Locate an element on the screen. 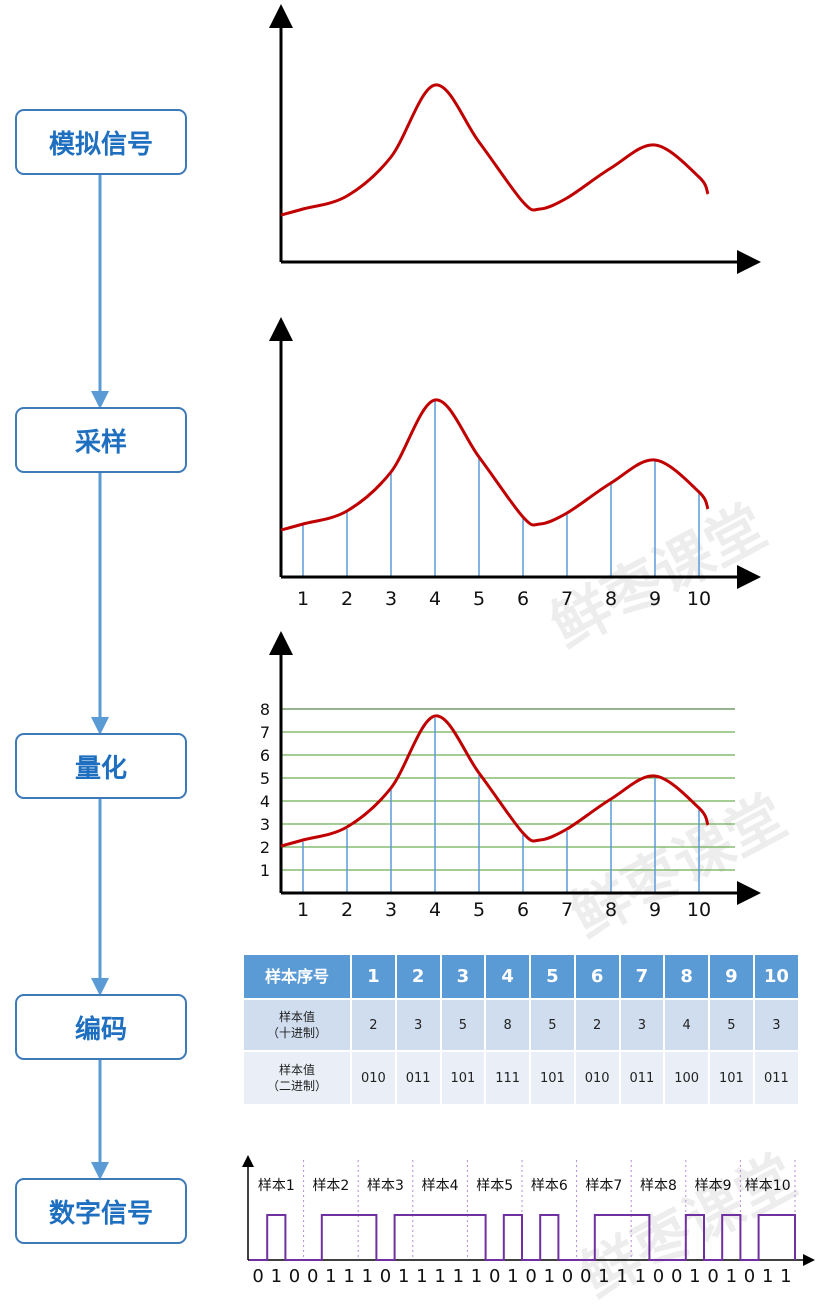  column-header: 4 is located at coordinates (507, 977).